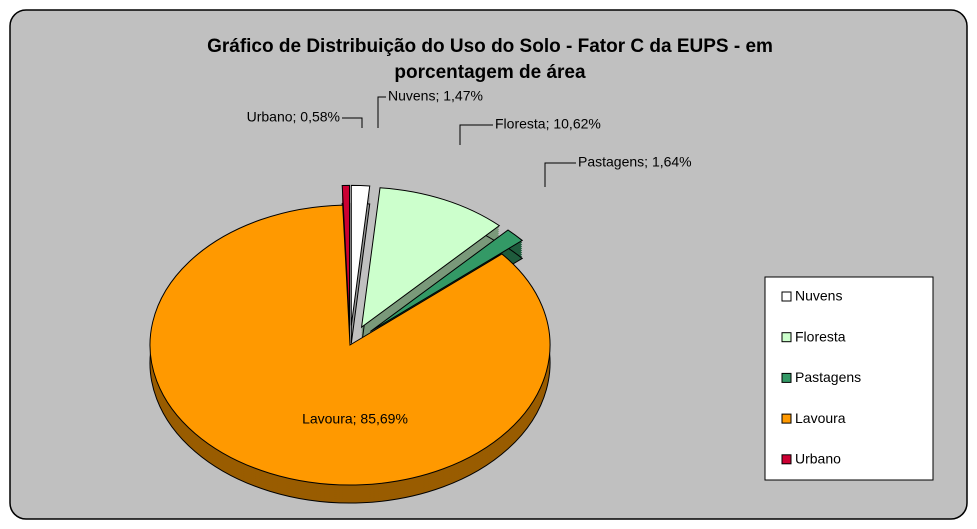 This screenshot has height=529, width=977. I want to click on data-label: Nuvens; 1,47%, so click(435, 96).